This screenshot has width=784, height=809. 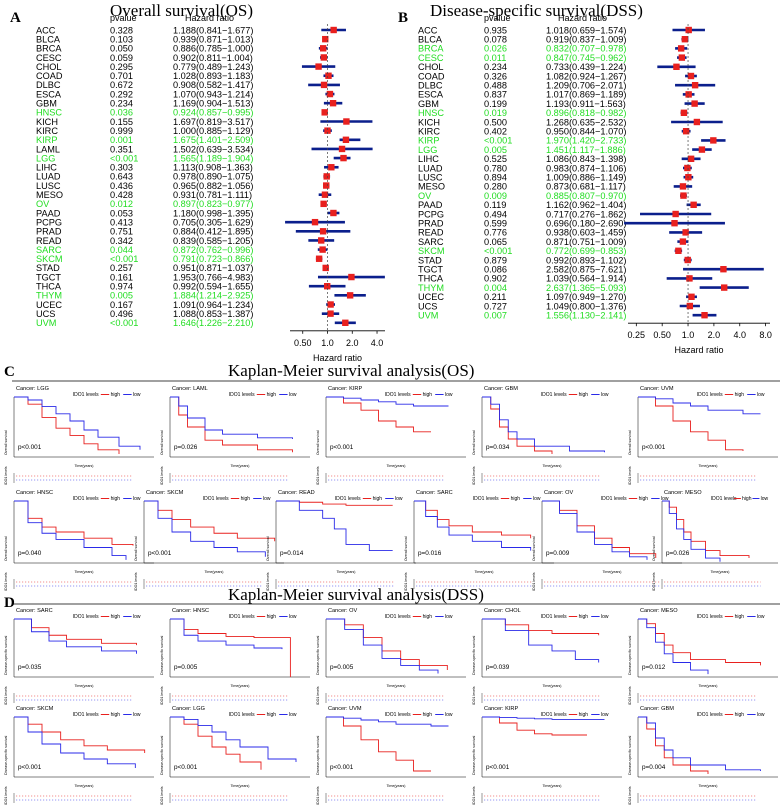 What do you see at coordinates (586, 141) in the screenshot?
I see `row-hazard-ratio: 1.970(1.420−2.733)` at bounding box center [586, 141].